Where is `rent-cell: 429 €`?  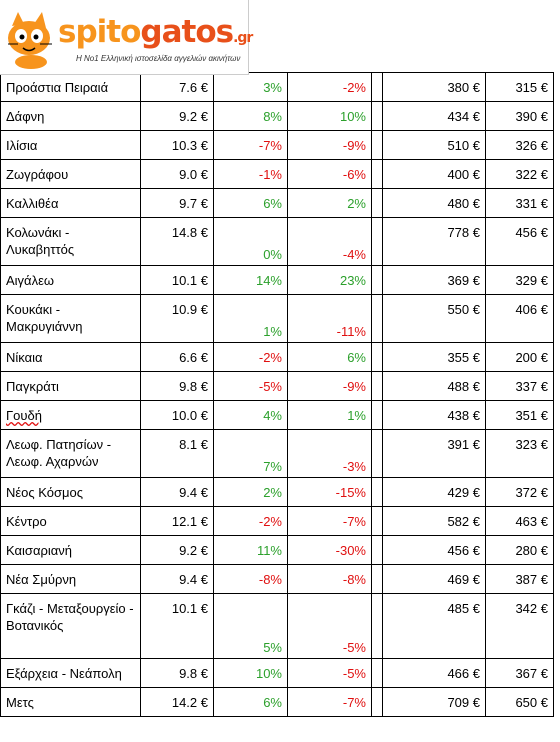 rent-cell: 429 € is located at coordinates (434, 492).